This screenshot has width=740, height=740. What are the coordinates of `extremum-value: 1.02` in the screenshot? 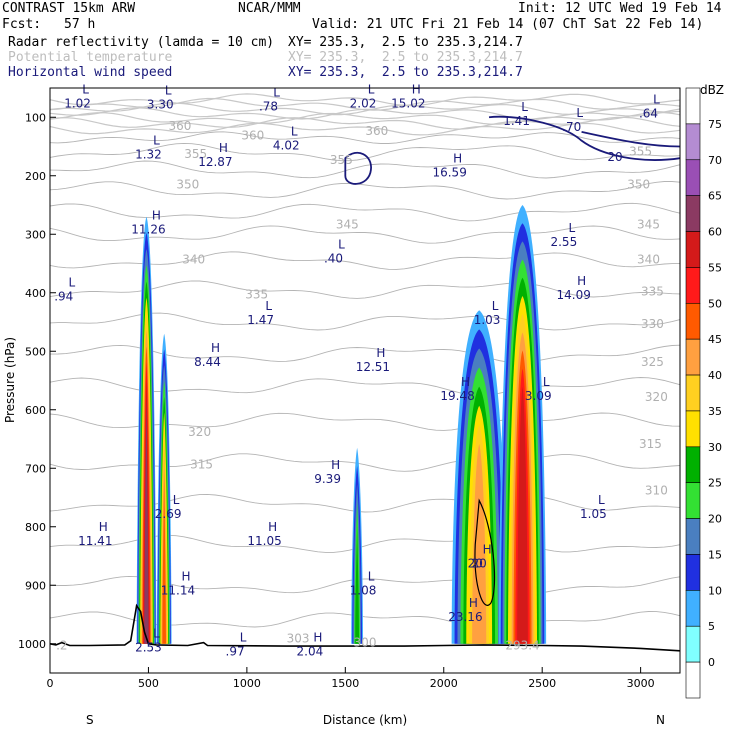 It's located at (77, 104).